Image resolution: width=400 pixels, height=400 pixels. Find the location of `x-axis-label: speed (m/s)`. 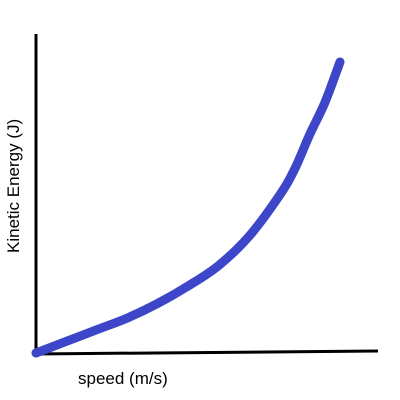

x-axis-label: speed (m/s) is located at coordinates (123, 378).